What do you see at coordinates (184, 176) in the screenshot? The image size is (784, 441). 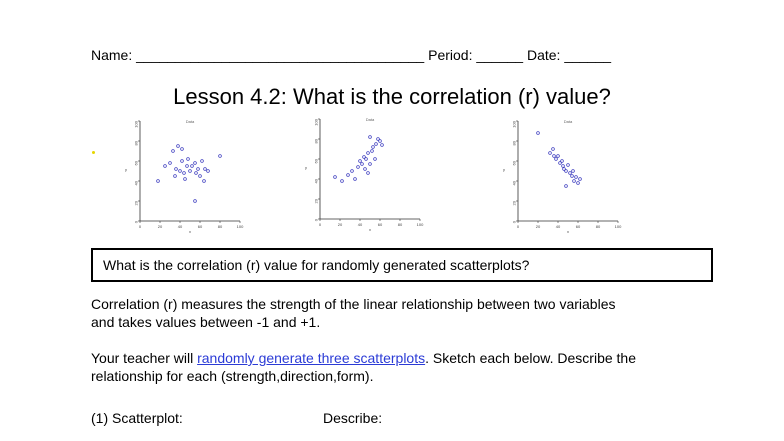 I see `scatterplot-1-svg: Data 0 20 40 60 80 100 0 20 40 60 80 100 x y` at bounding box center [184, 176].